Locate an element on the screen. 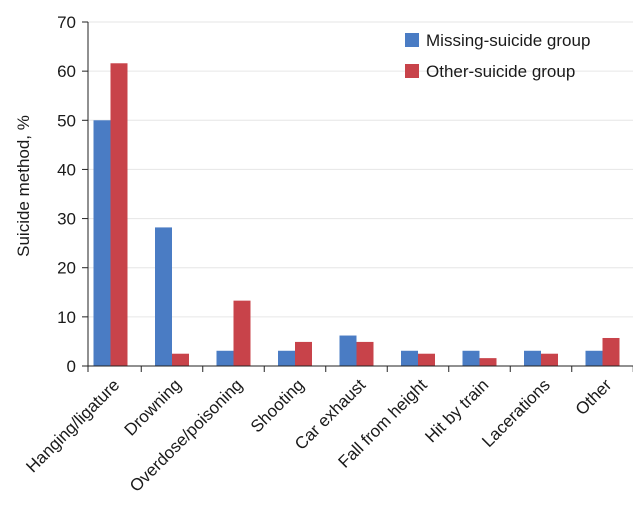 The height and width of the screenshot is (510, 633). y-tick-label: 10 is located at coordinates (66, 317).